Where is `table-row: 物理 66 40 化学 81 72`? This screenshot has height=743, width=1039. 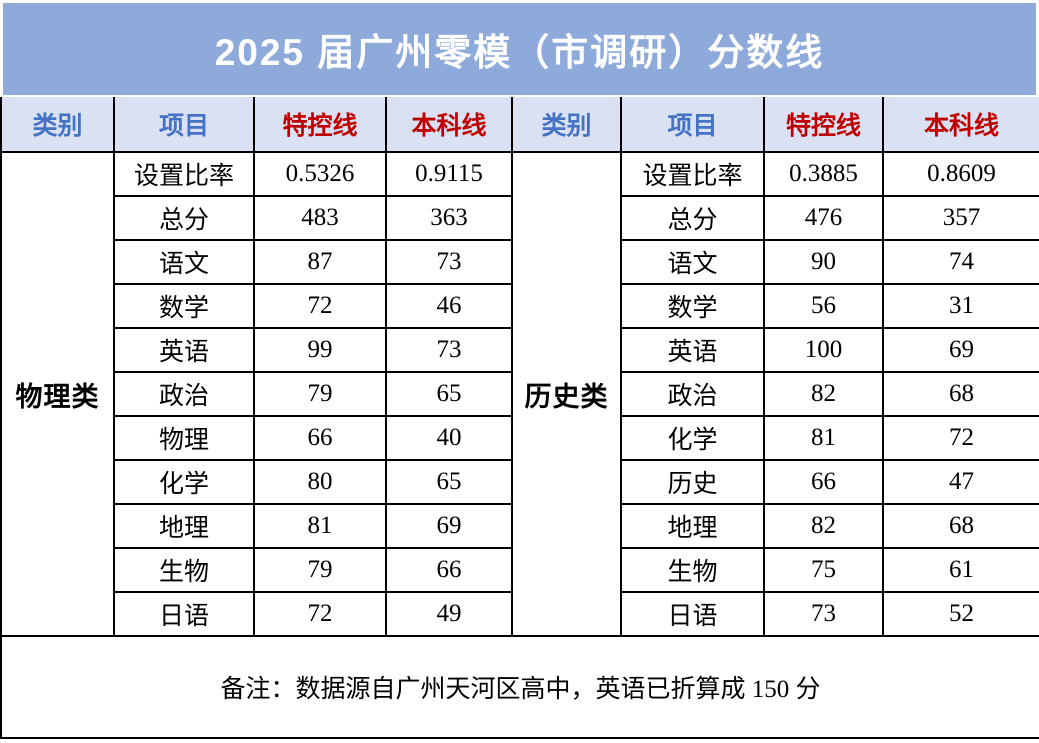
table-row: 物理 66 40 化学 81 72 is located at coordinates (520, 438).